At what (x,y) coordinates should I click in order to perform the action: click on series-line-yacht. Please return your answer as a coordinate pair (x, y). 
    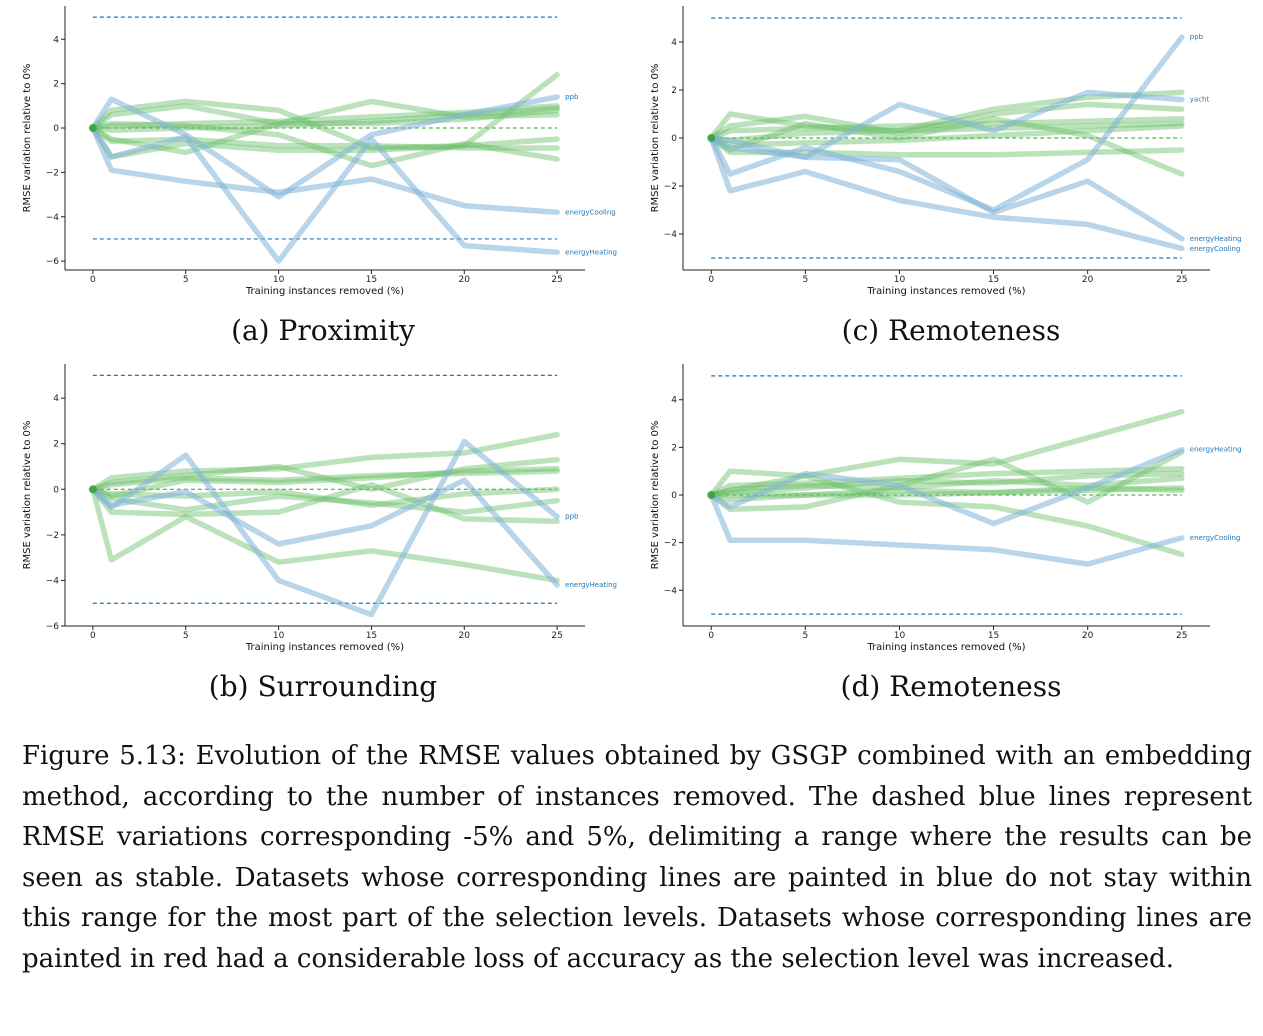
    Looking at the image, I should click on (946, 124).